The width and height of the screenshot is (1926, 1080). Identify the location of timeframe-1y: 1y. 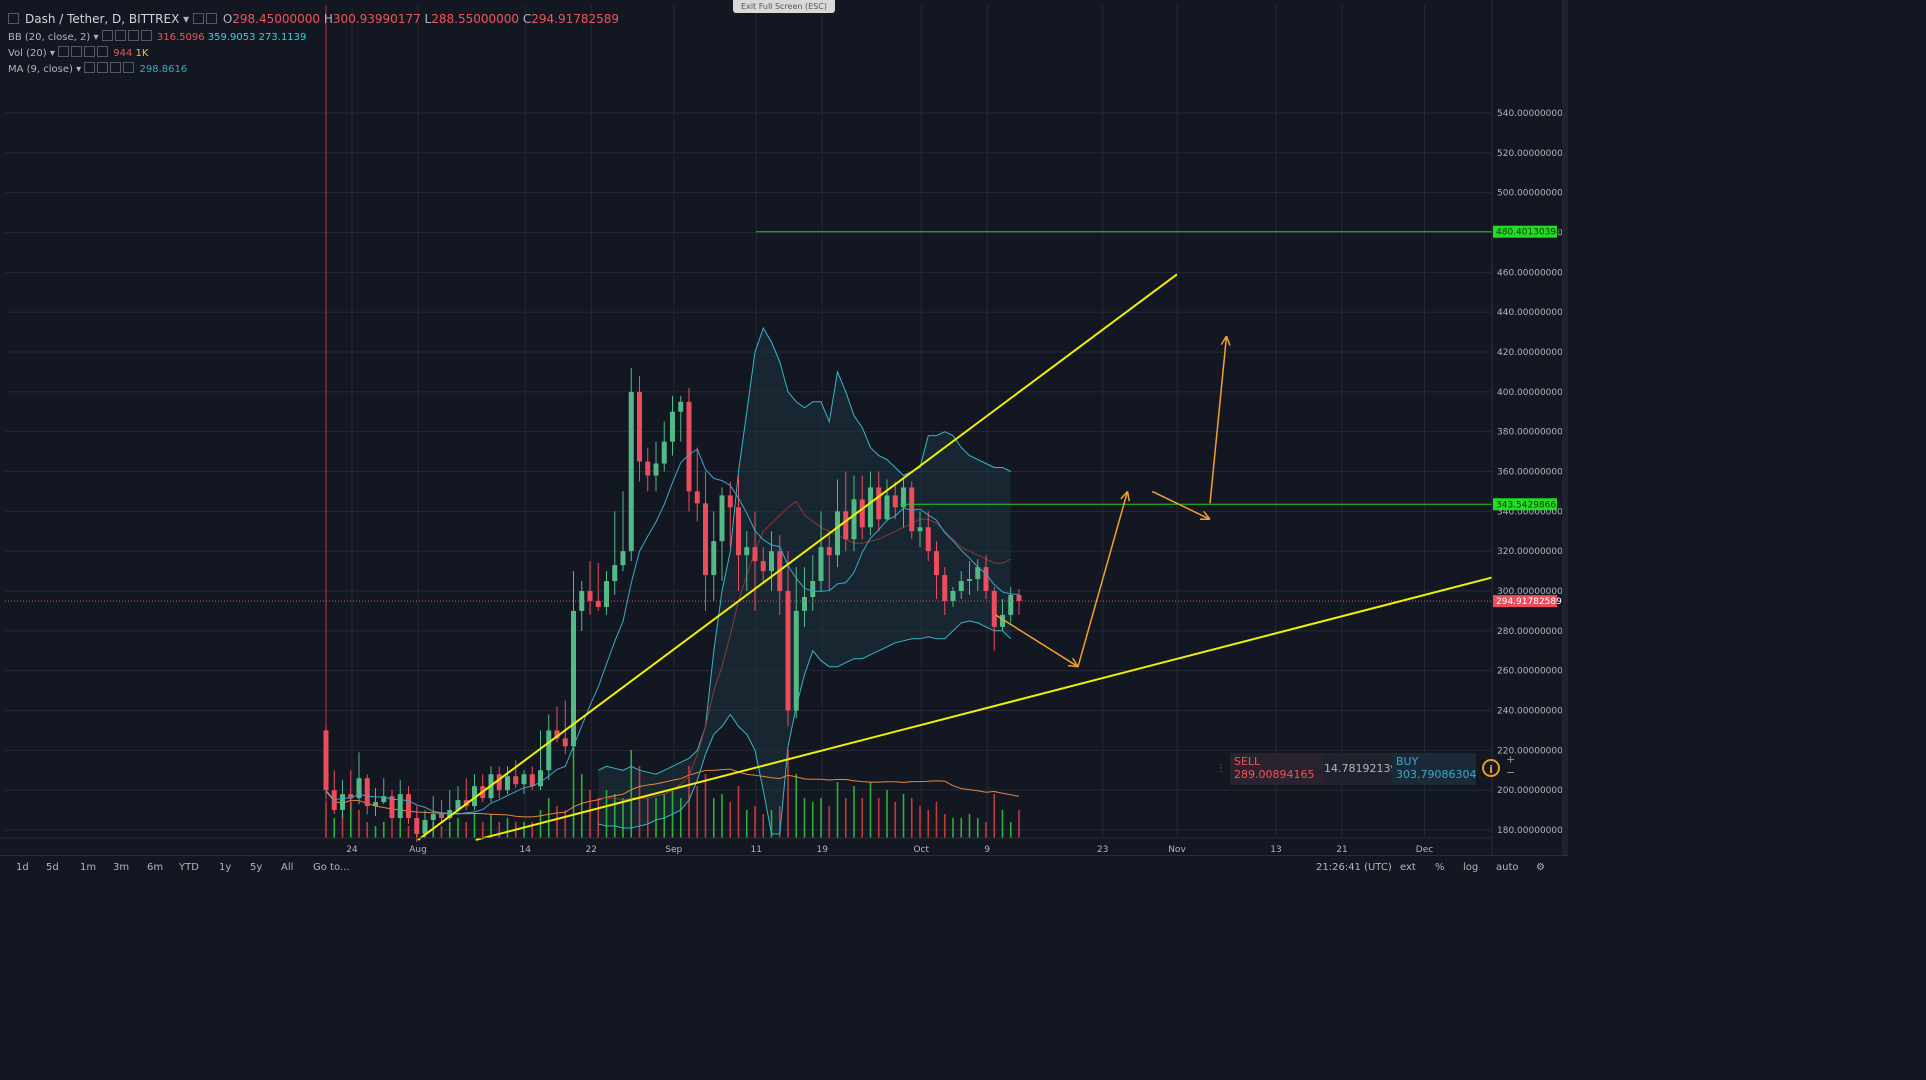
(225, 867).